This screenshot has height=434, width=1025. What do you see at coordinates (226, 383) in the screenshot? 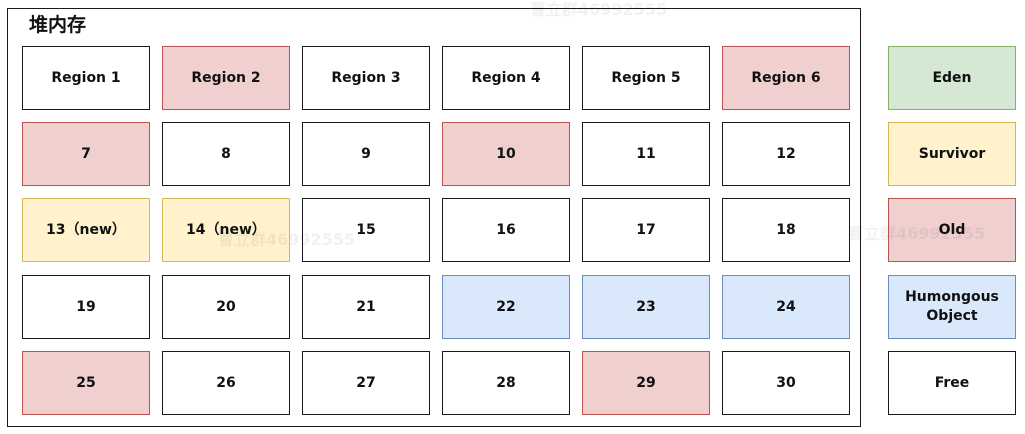
I see `region-cell: 26` at bounding box center [226, 383].